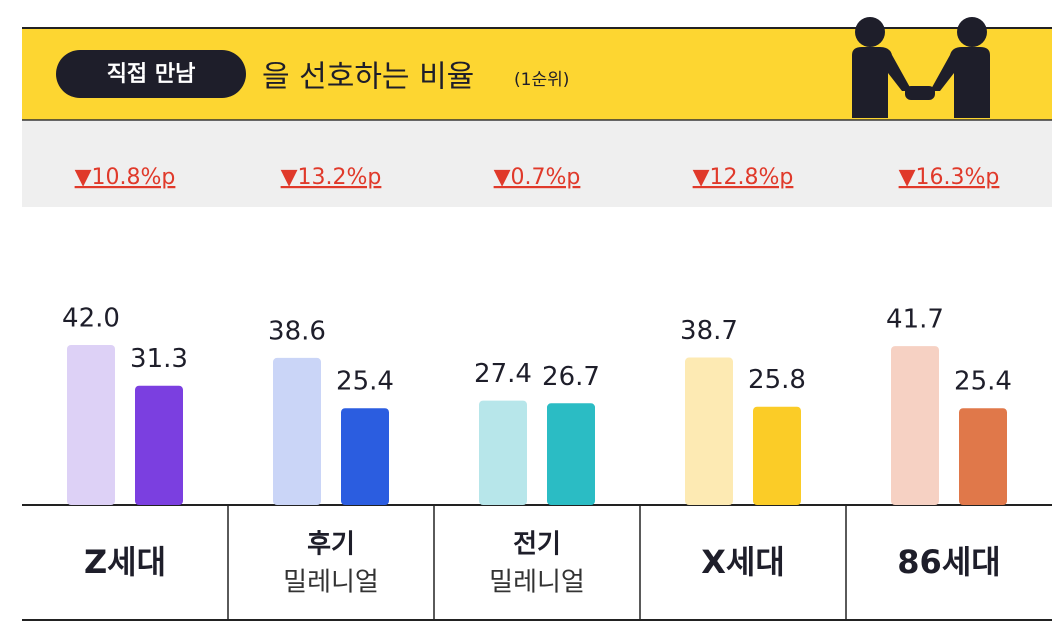 This screenshot has width=1064, height=634. I want to click on value-label: 27.4, so click(503, 374).